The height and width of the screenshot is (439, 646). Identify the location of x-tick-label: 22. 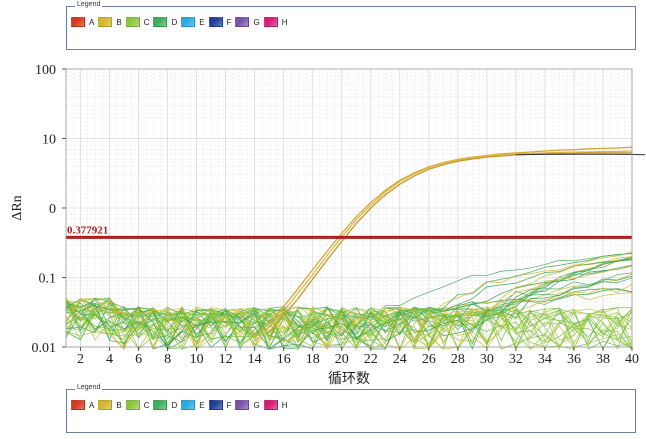
(371, 359).